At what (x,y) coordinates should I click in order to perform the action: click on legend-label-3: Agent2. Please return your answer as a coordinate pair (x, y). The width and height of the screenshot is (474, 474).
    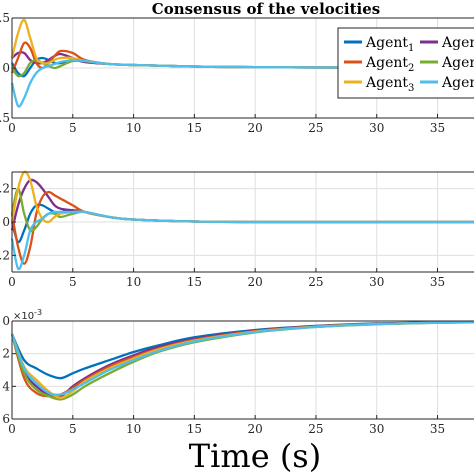
    Looking at the image, I should click on (389, 64).